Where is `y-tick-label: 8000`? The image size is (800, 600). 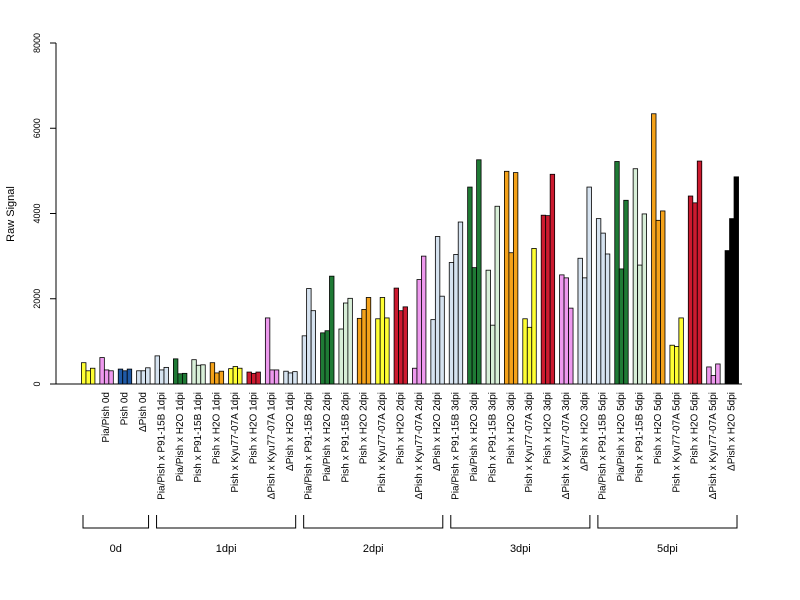 y-tick-label: 8000 is located at coordinates (37, 43).